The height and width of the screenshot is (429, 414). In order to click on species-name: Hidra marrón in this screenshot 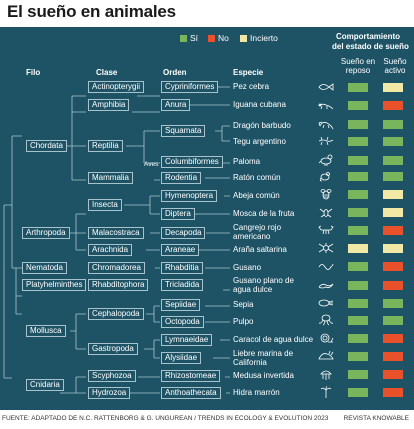, I will do `click(256, 392)`.